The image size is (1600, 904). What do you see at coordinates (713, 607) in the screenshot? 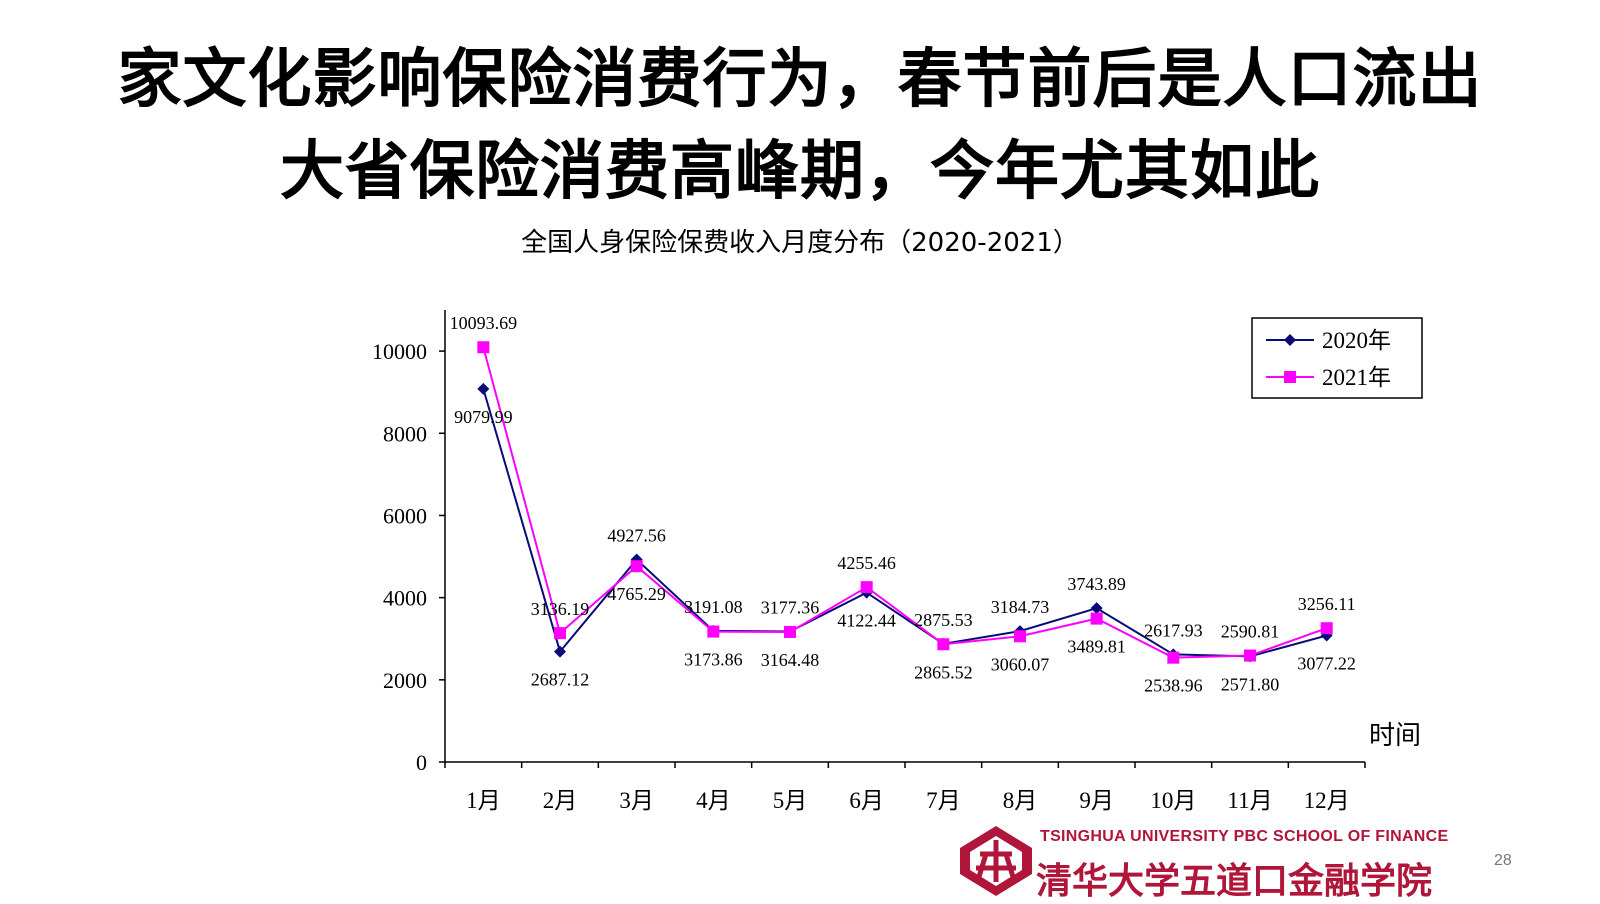
I see `data-label-2020: 3191.08` at bounding box center [713, 607].